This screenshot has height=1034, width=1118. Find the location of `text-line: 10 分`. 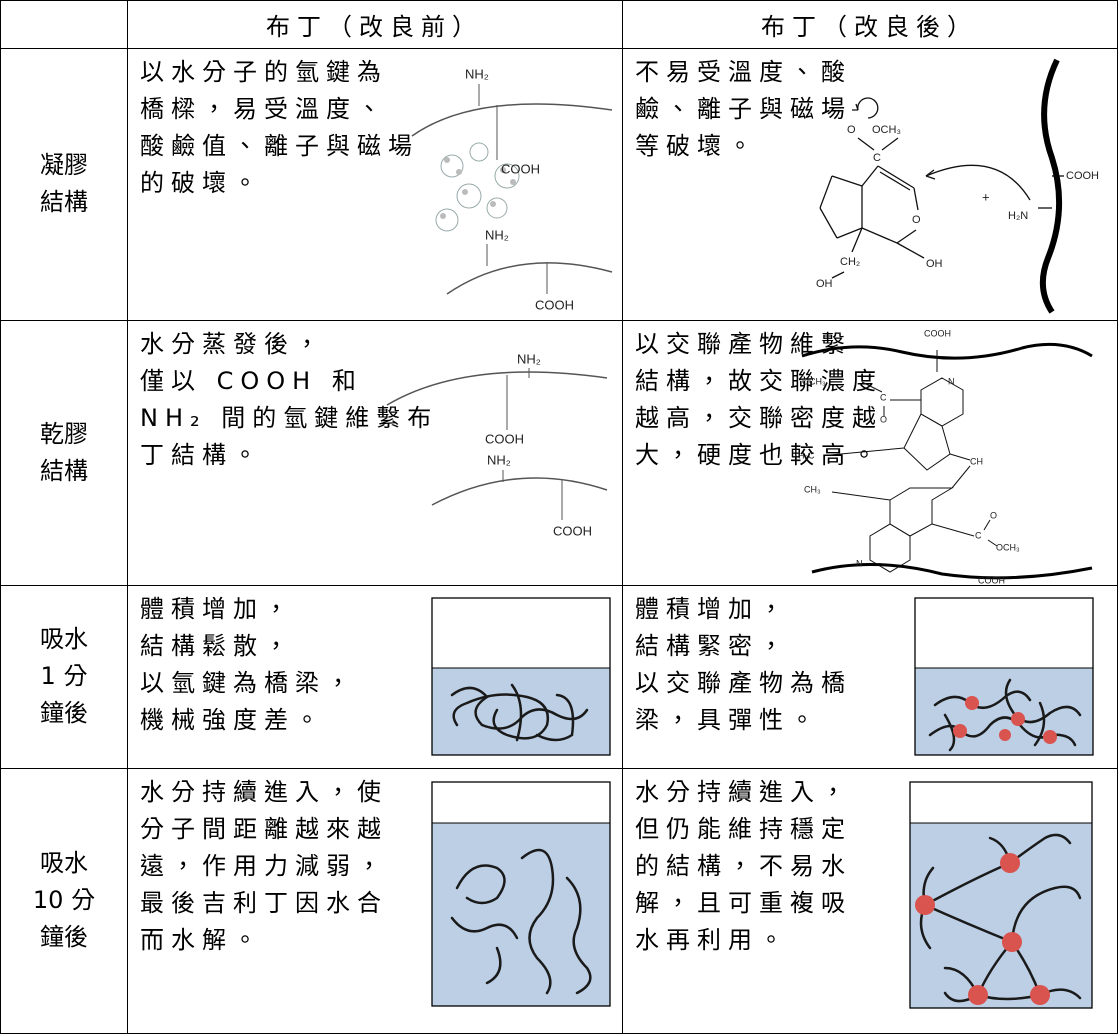

text-line: 10 分 is located at coordinates (64, 900).